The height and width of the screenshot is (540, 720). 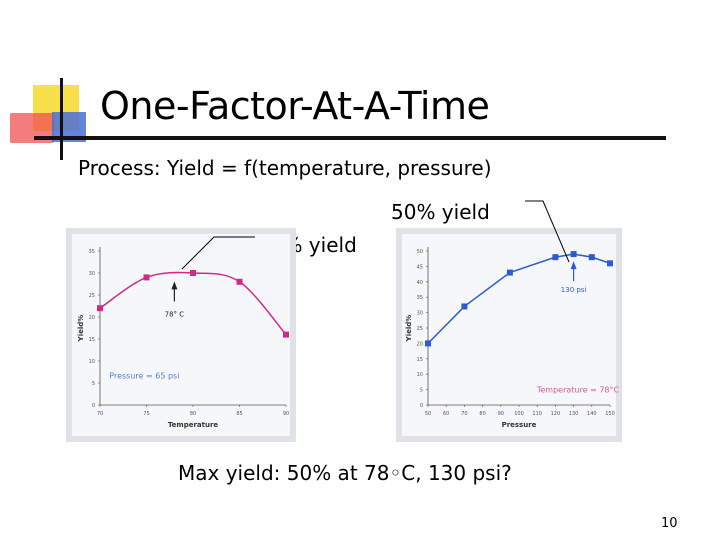 I want to click on temperature-x-tick-label: 80, so click(x=193, y=414).